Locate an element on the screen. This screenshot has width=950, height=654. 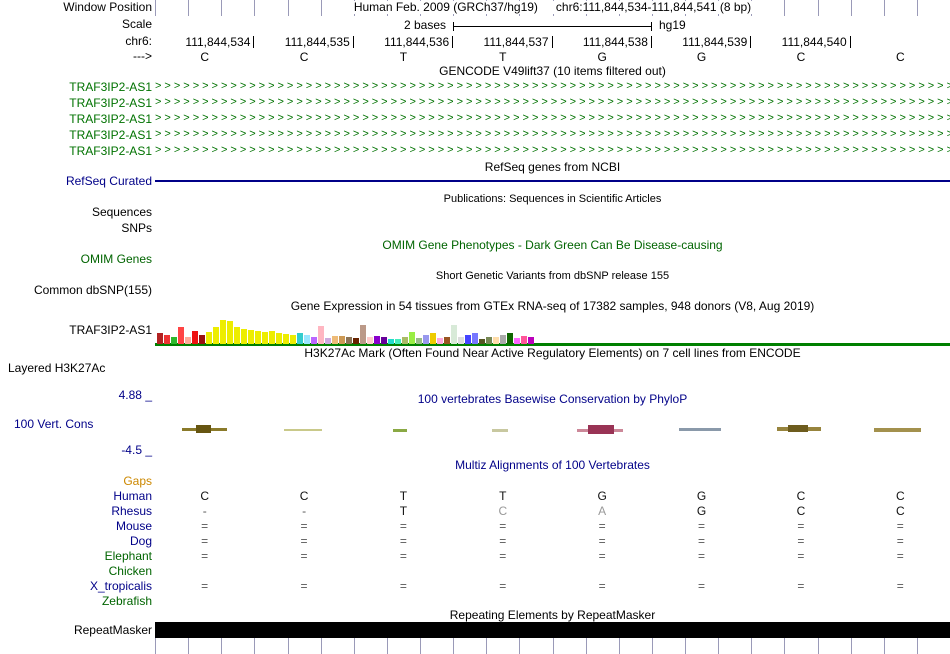
multiz-species-label: Elephant is located at coordinates (128, 556).